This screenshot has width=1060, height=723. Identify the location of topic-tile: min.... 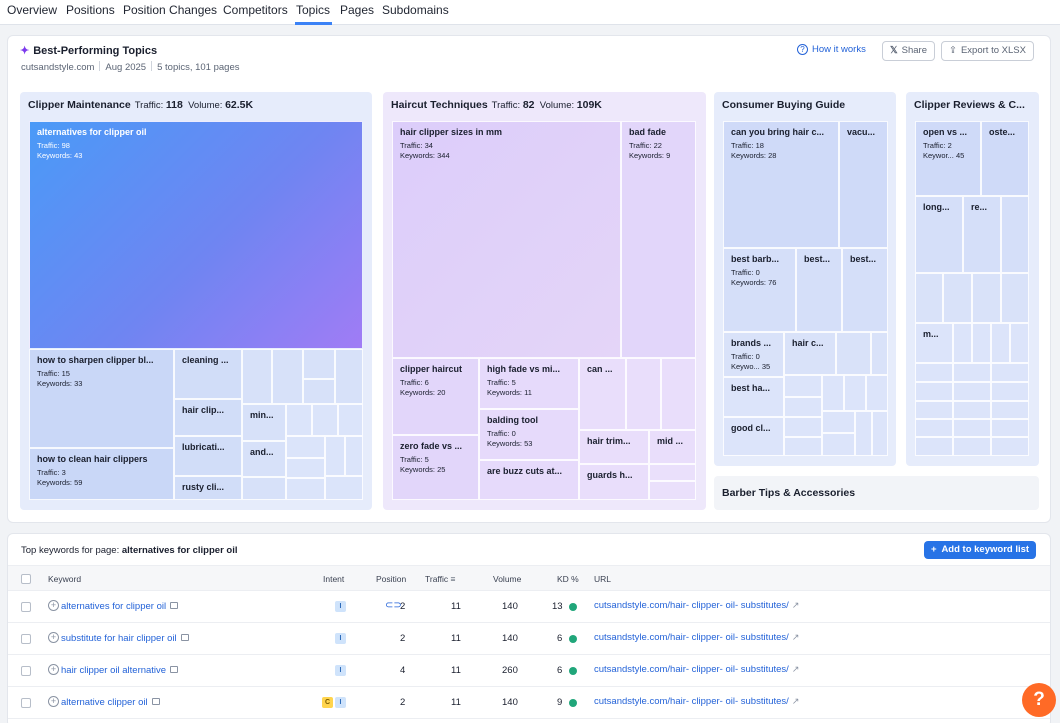
(264, 422).